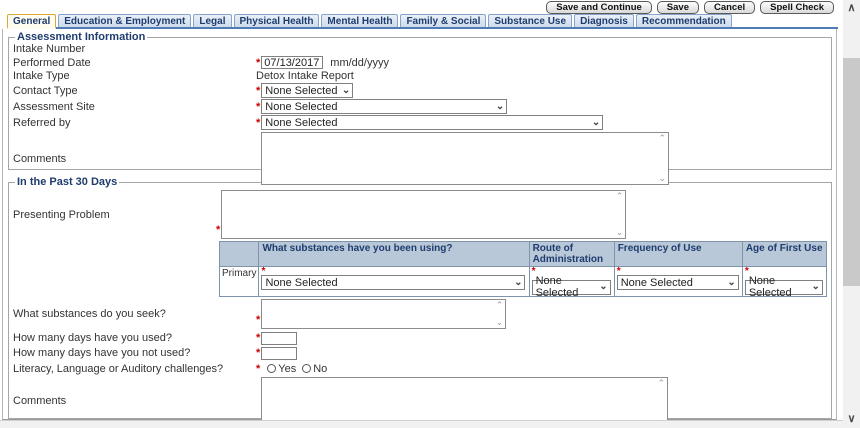  Describe the element at coordinates (729, 7) in the screenshot. I see `cancel-button: Cancel` at that location.